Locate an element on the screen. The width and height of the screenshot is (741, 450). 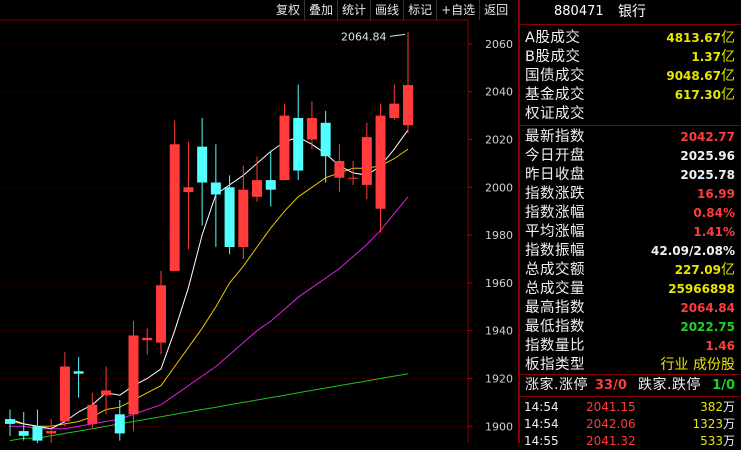
tick-price: 2042.06 is located at coordinates (611, 424).